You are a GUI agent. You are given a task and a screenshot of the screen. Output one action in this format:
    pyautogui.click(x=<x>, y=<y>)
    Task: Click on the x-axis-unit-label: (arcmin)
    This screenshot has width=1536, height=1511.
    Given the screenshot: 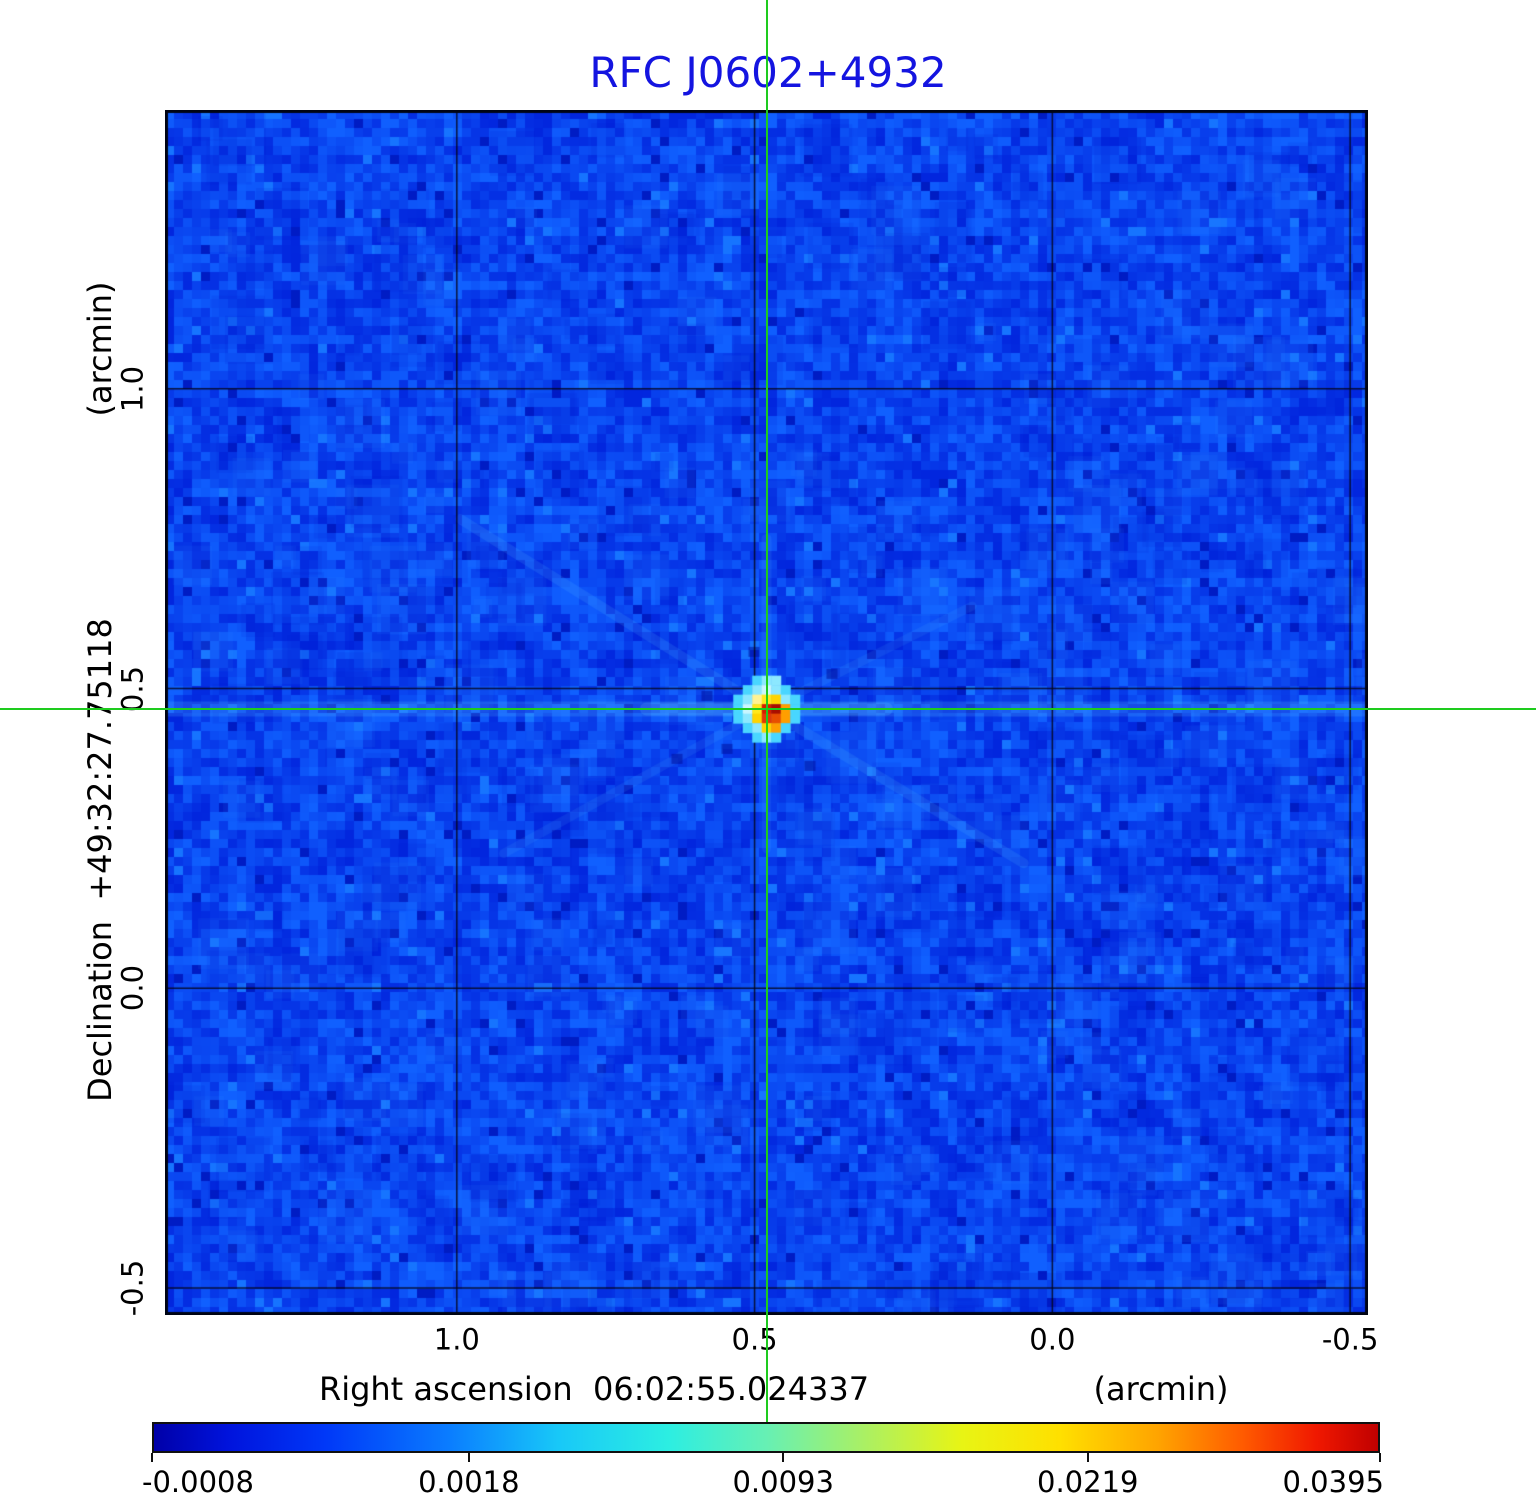 What is the action you would take?
    pyautogui.click(x=1161, y=1389)
    